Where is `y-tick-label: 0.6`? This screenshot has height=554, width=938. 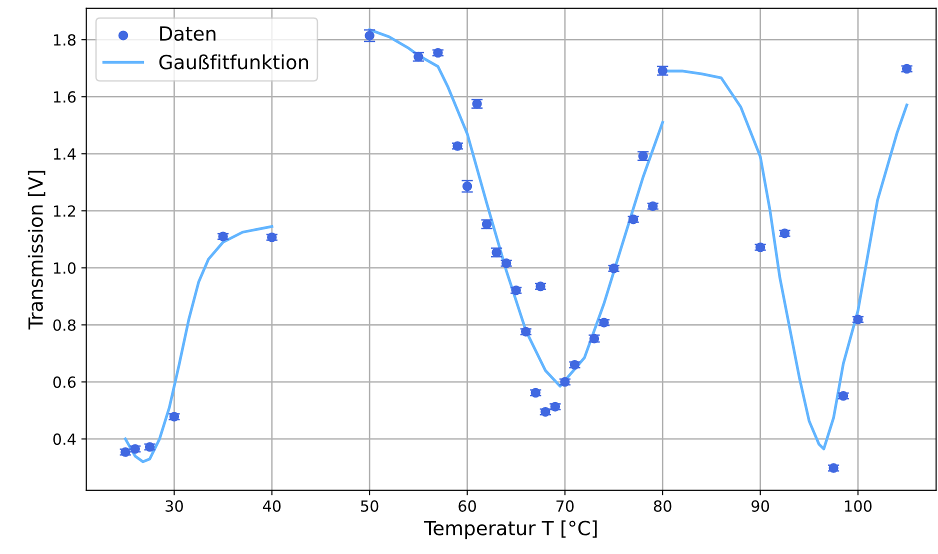 y-tick-label: 0.6 is located at coordinates (64, 382).